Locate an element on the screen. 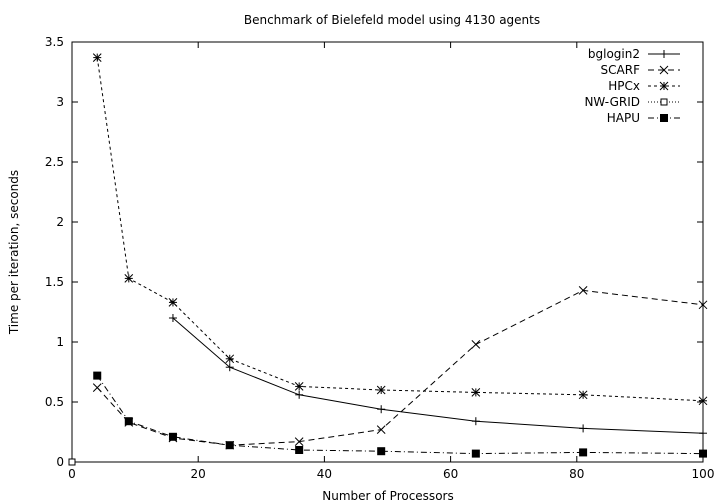  legend-label-hapu: HAPU is located at coordinates (623, 118).